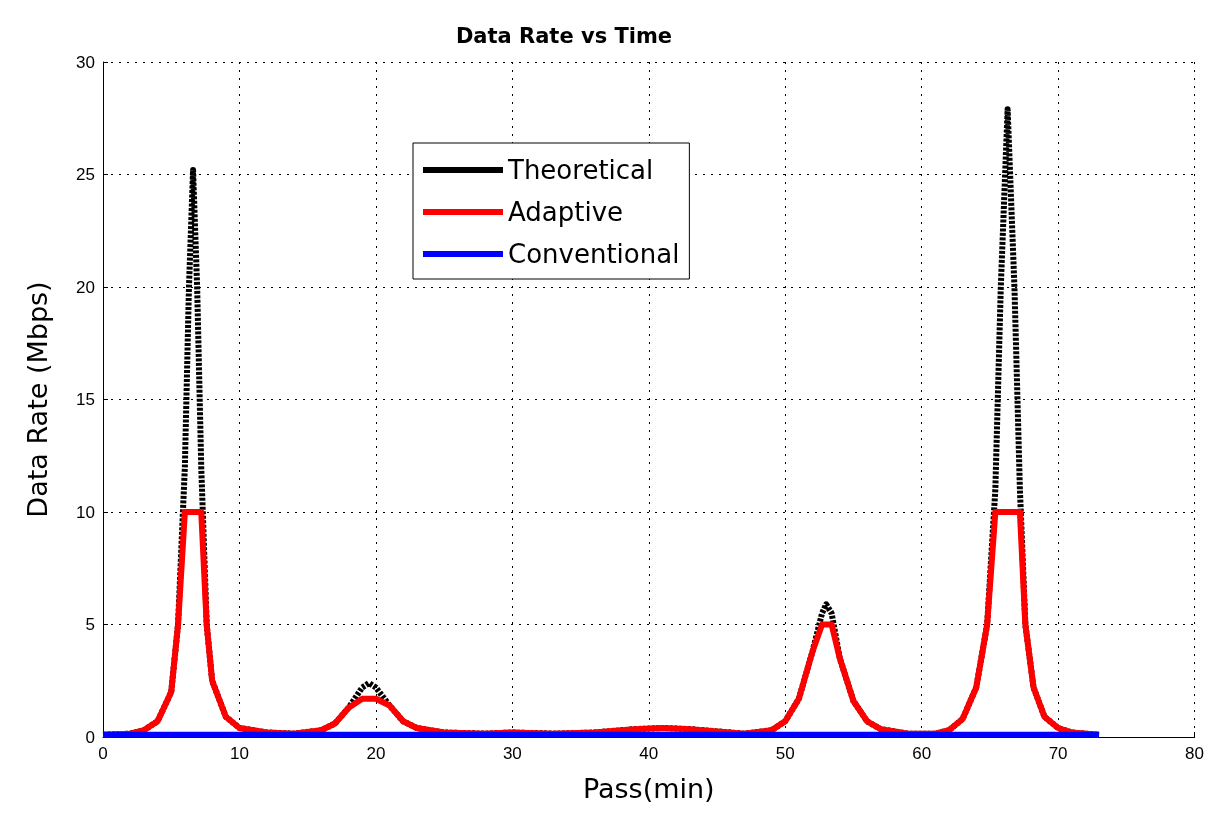  What do you see at coordinates (512, 753) in the screenshot?
I see `x-tick-label: 30` at bounding box center [512, 753].